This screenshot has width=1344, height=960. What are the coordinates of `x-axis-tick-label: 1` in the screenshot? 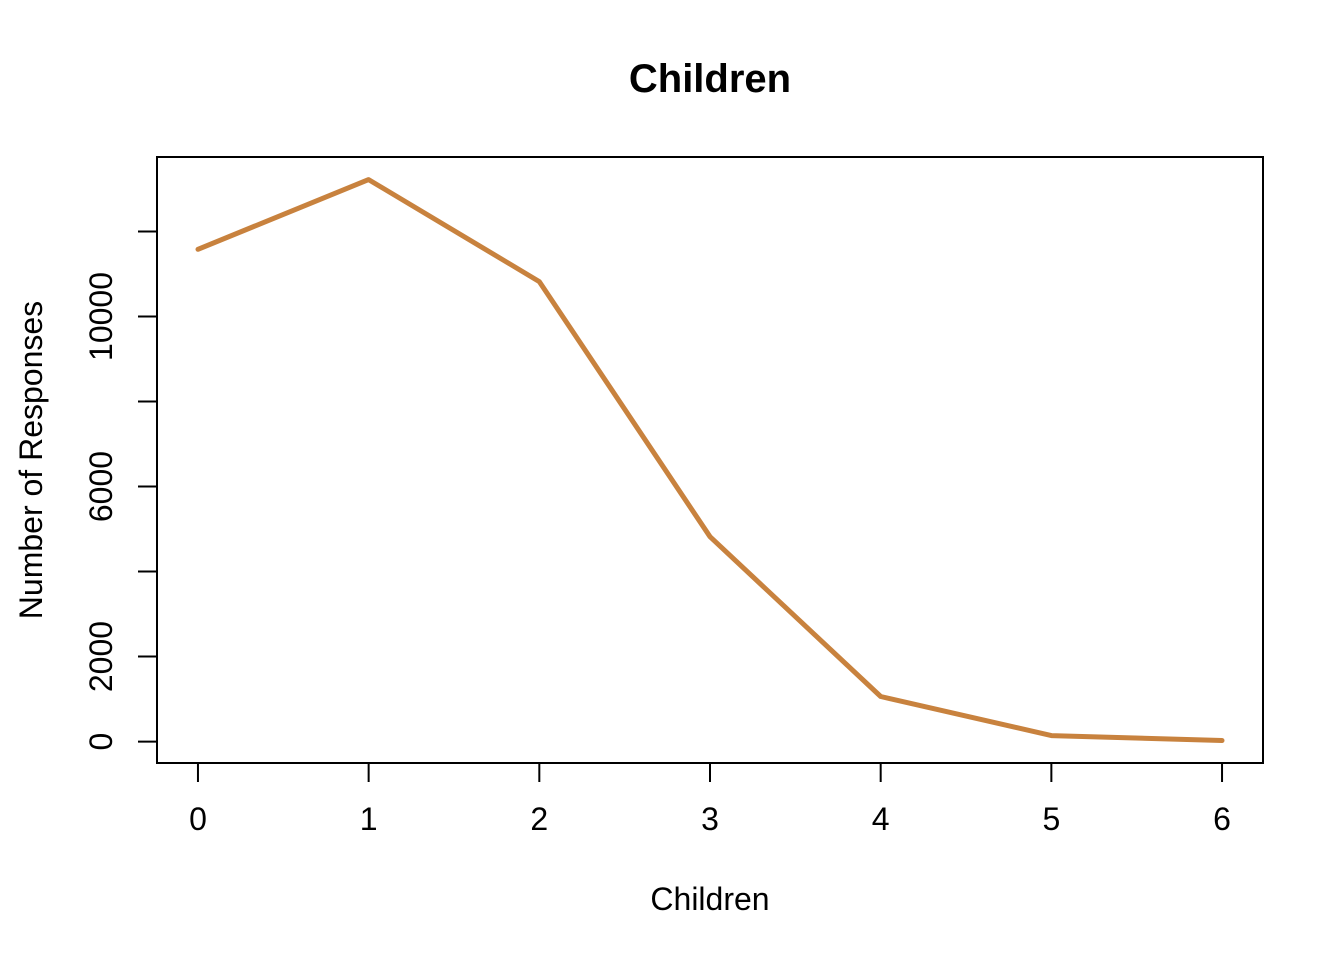 It's located at (369, 819).